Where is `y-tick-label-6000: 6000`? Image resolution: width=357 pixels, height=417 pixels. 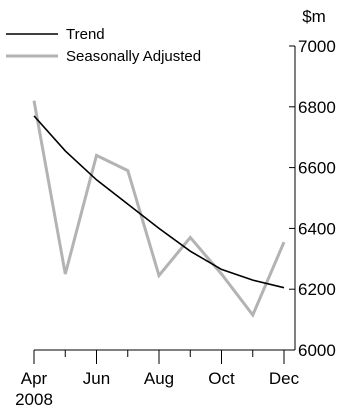
y-tick-label-6000: 6000 is located at coordinates (317, 350).